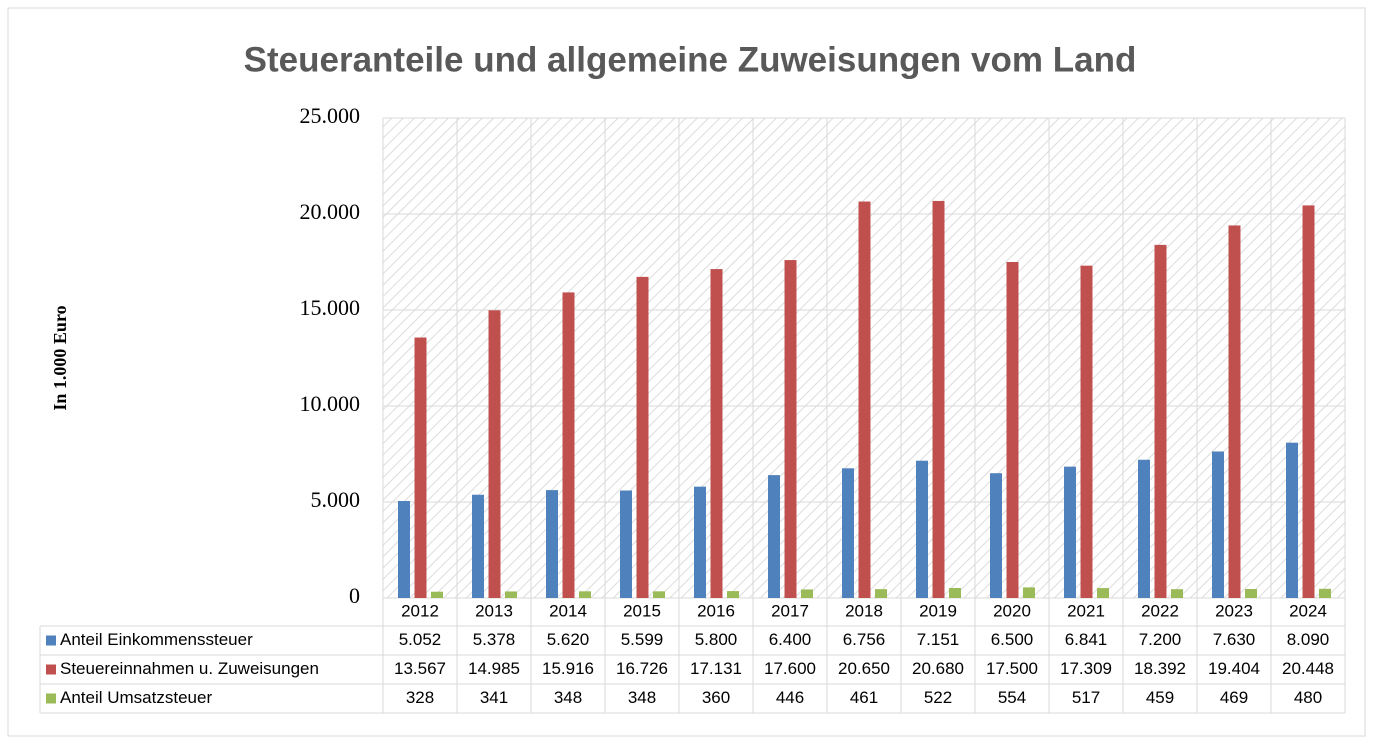  I want to click on y-tick-label: 15.000, so click(330, 307).